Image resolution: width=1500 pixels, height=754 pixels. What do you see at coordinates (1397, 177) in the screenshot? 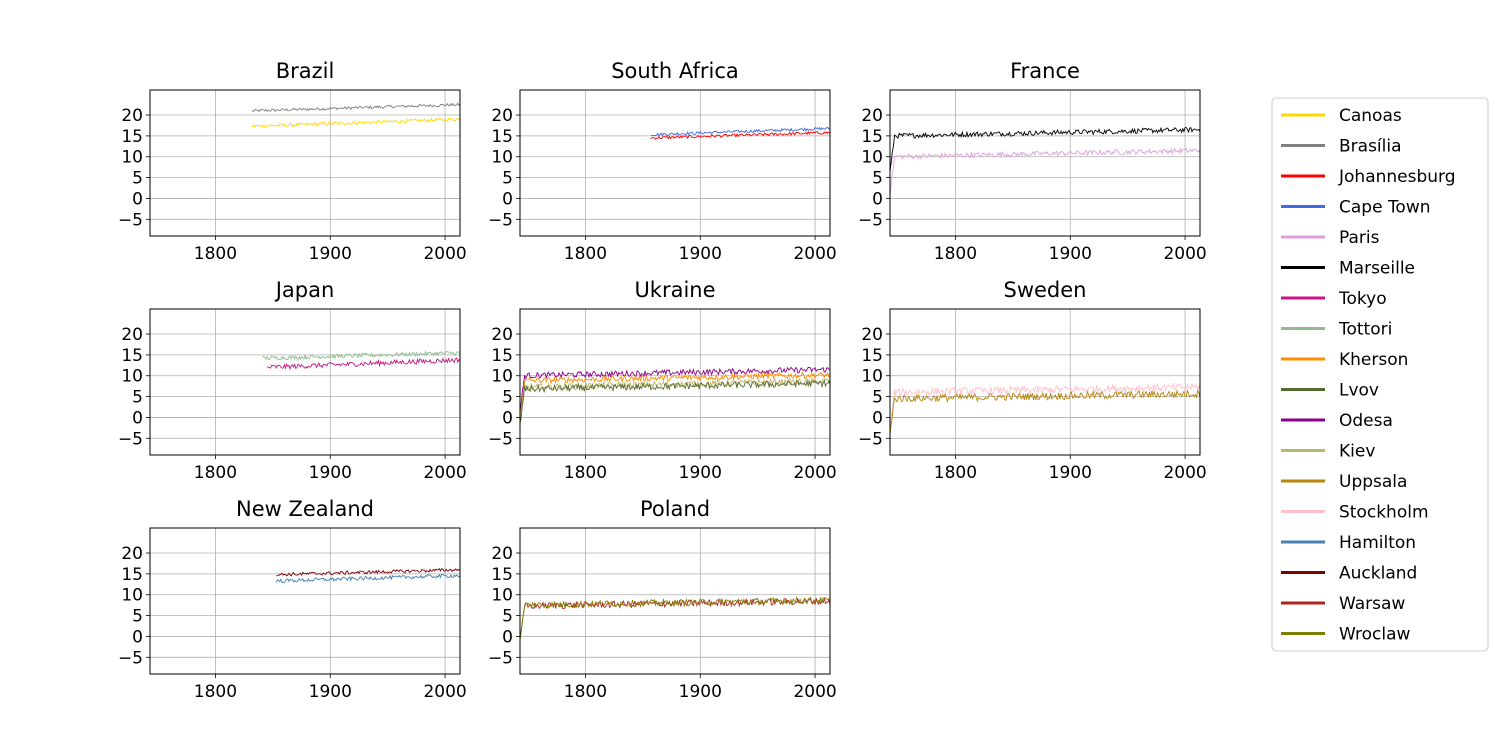
I see `legend-label: Johannesburg` at bounding box center [1397, 177].